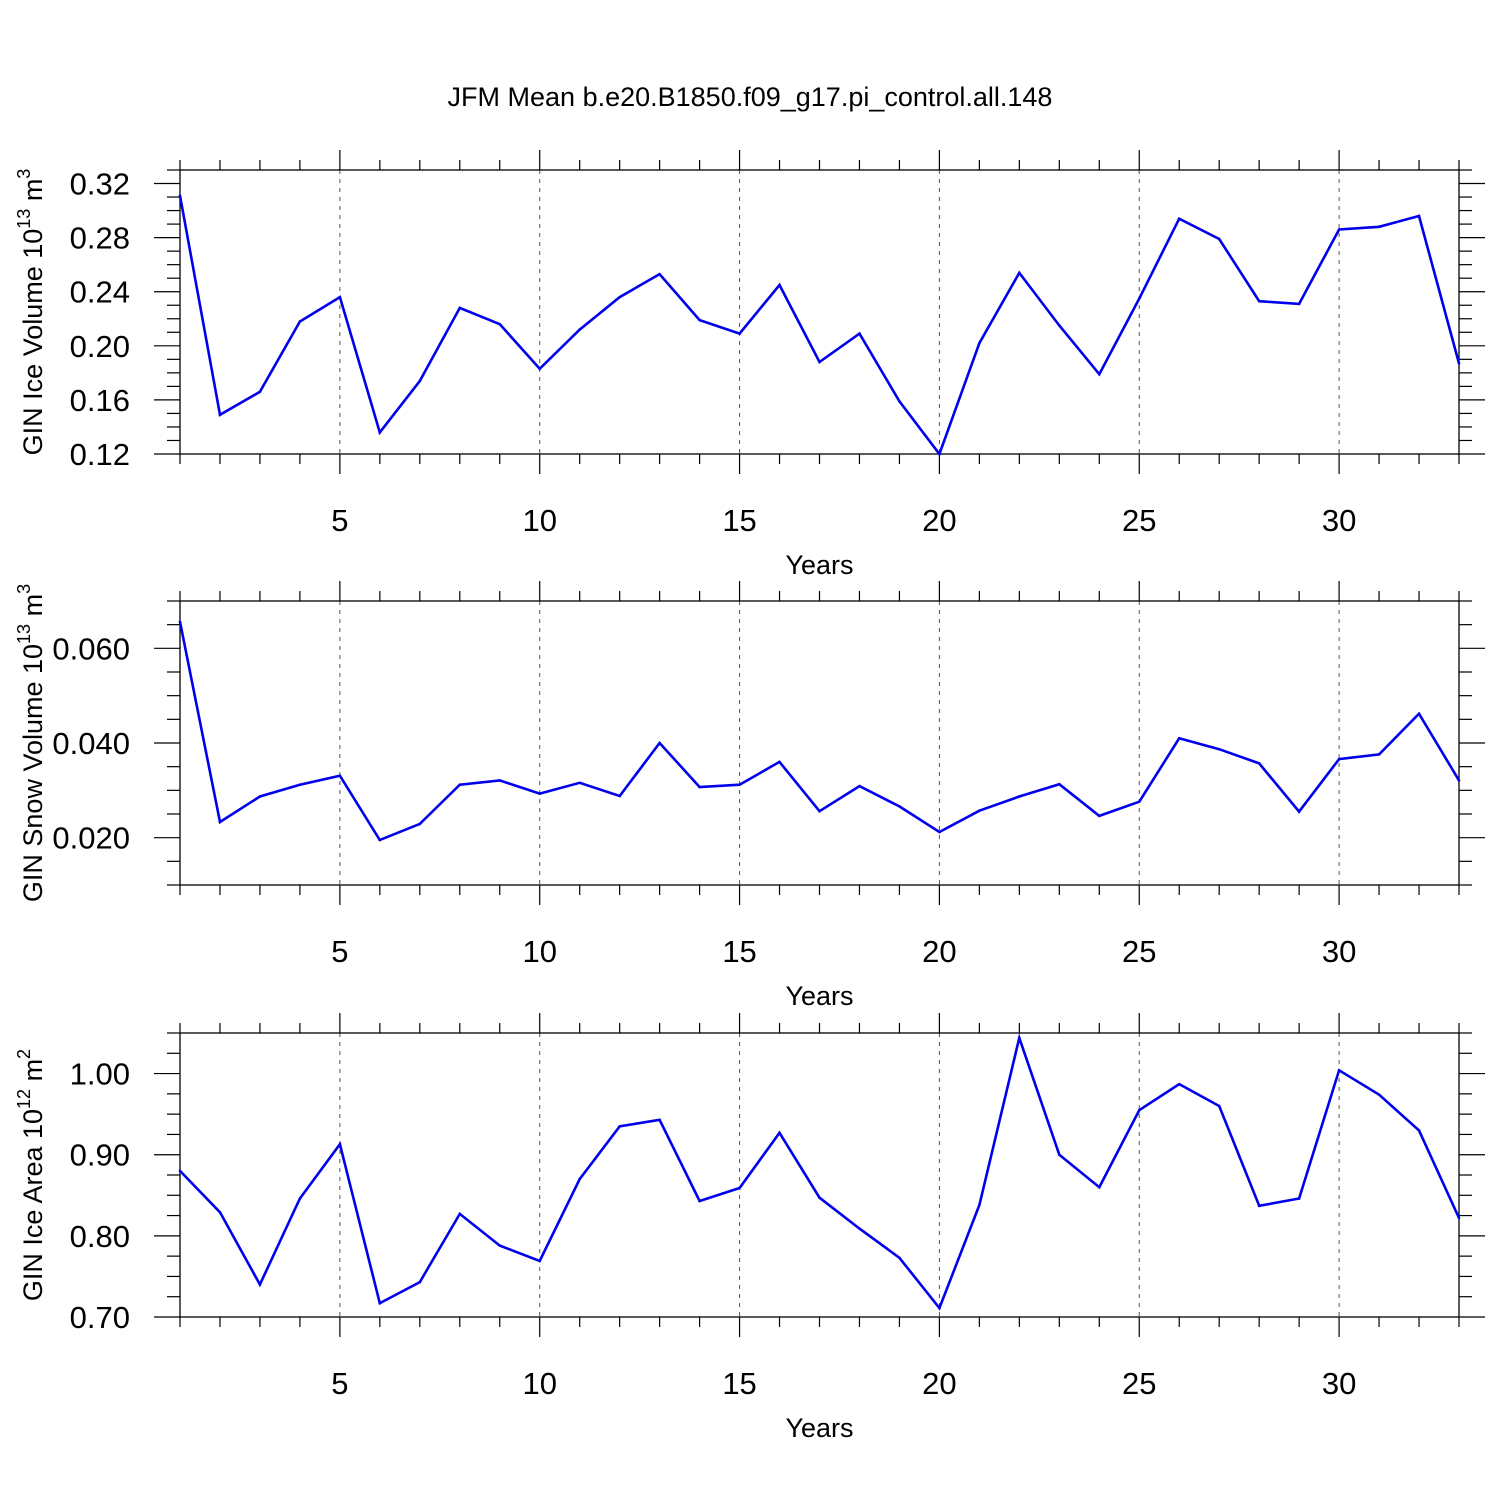 The height and width of the screenshot is (1500, 1500). What do you see at coordinates (100, 346) in the screenshot?
I see `y-tick-label: 0.20` at bounding box center [100, 346].